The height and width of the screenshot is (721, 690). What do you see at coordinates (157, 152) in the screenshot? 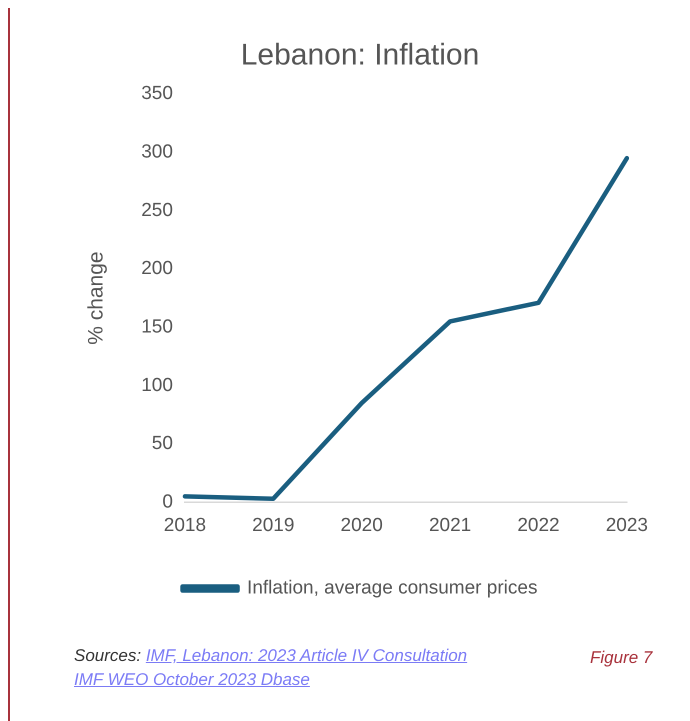
I see `y-tick-label: 300` at bounding box center [157, 152].